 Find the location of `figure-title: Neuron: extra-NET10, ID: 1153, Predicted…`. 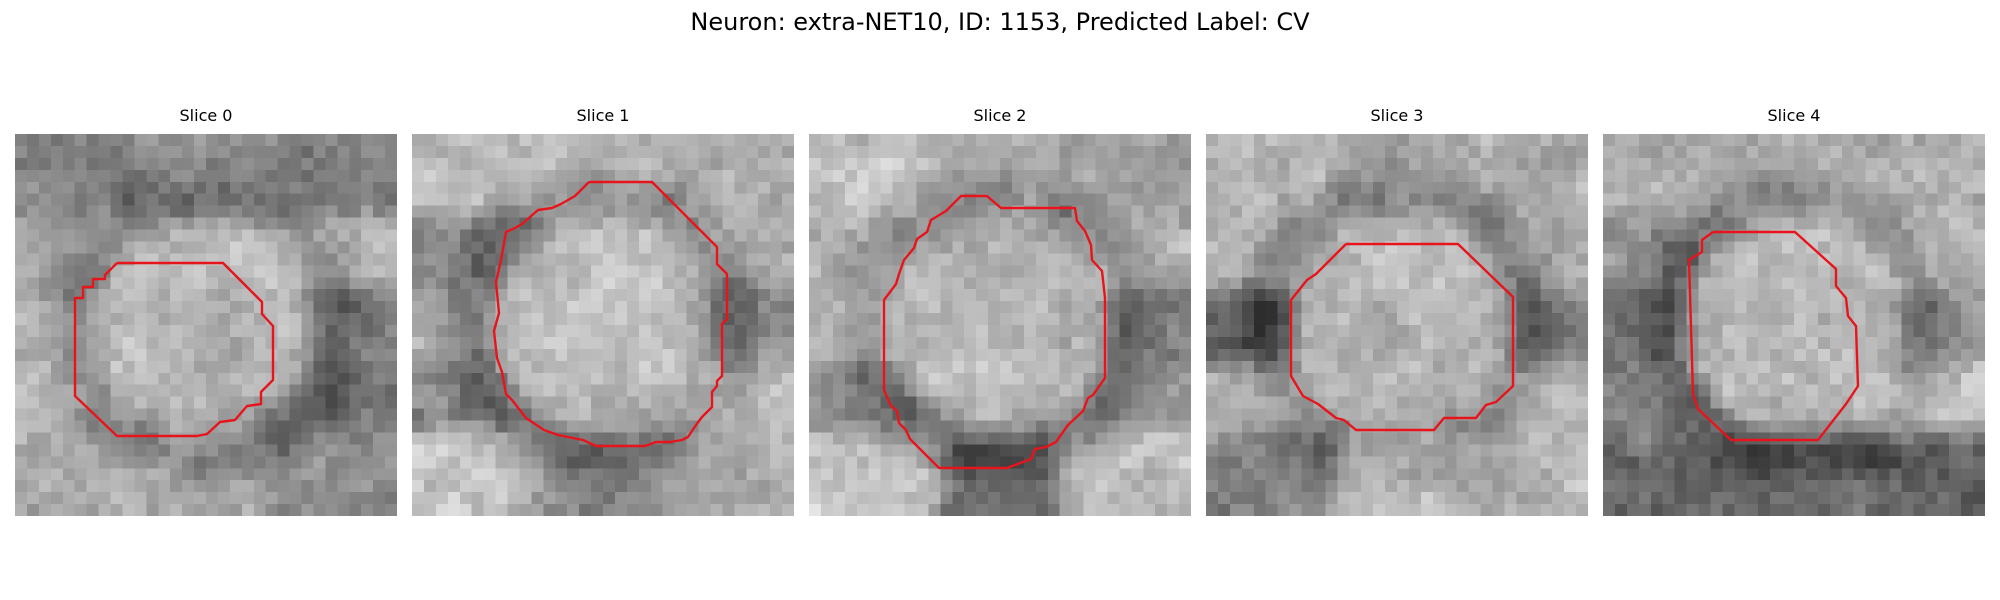

figure-title: Neuron: extra-NET10, ID: 1153, Predicted… is located at coordinates (1000, 22).